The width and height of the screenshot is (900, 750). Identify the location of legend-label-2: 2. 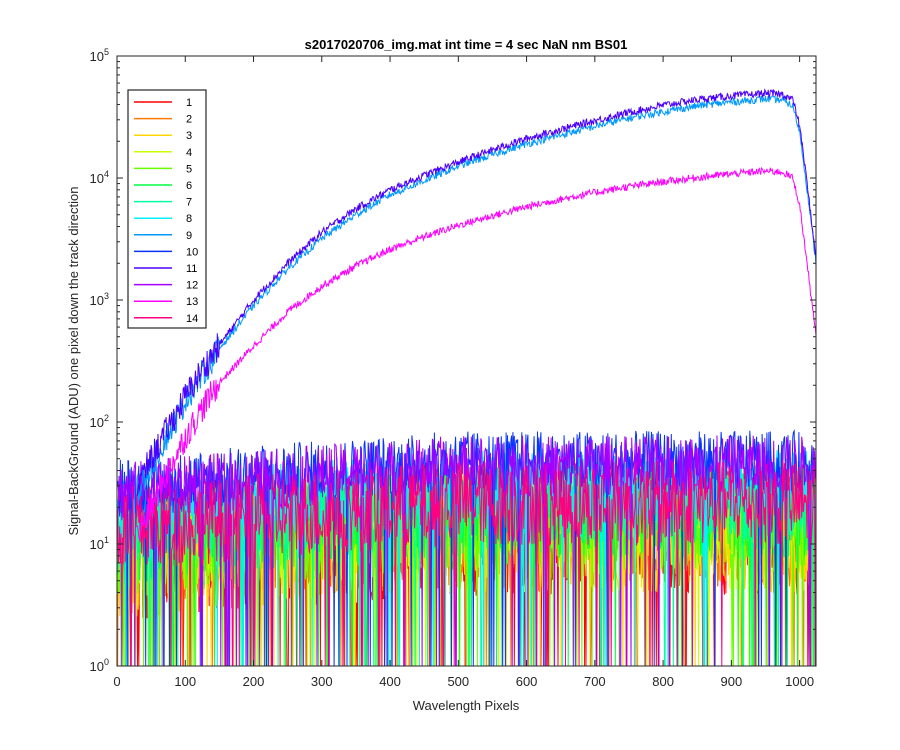
(189, 120).